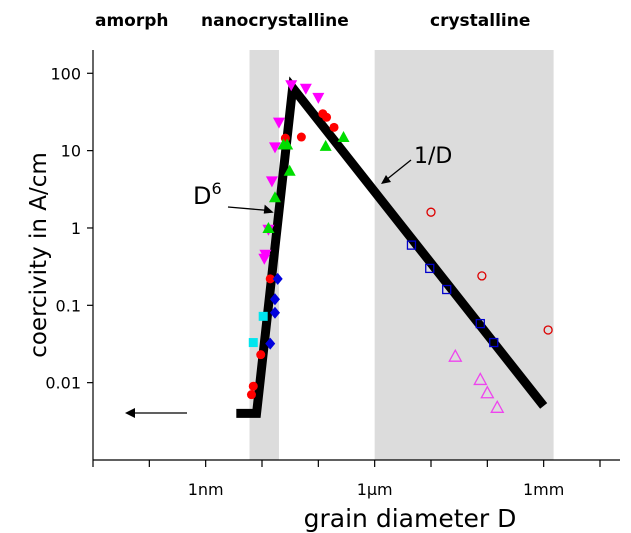 The height and width of the screenshot is (533, 631). Describe the element at coordinates (275, 21) in the screenshot. I see `region-label-1: nanocrystalline` at that location.